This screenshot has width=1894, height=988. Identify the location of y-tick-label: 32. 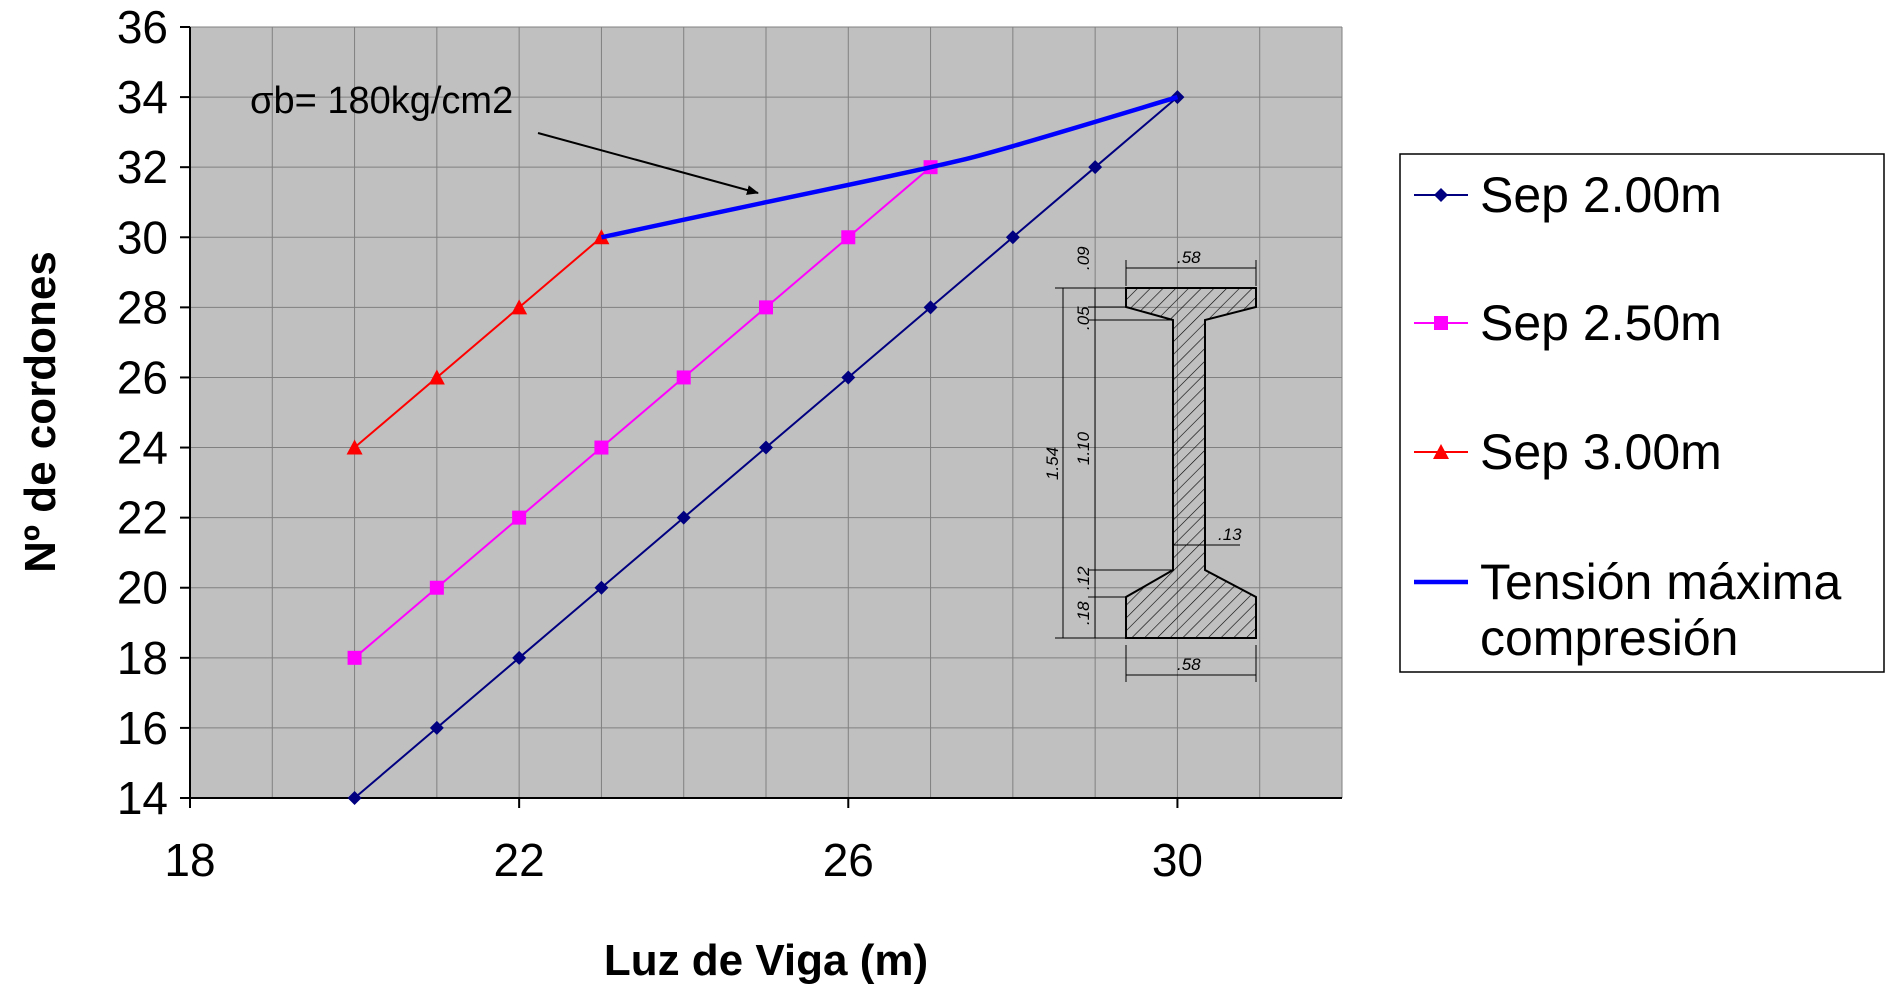
(142, 167).